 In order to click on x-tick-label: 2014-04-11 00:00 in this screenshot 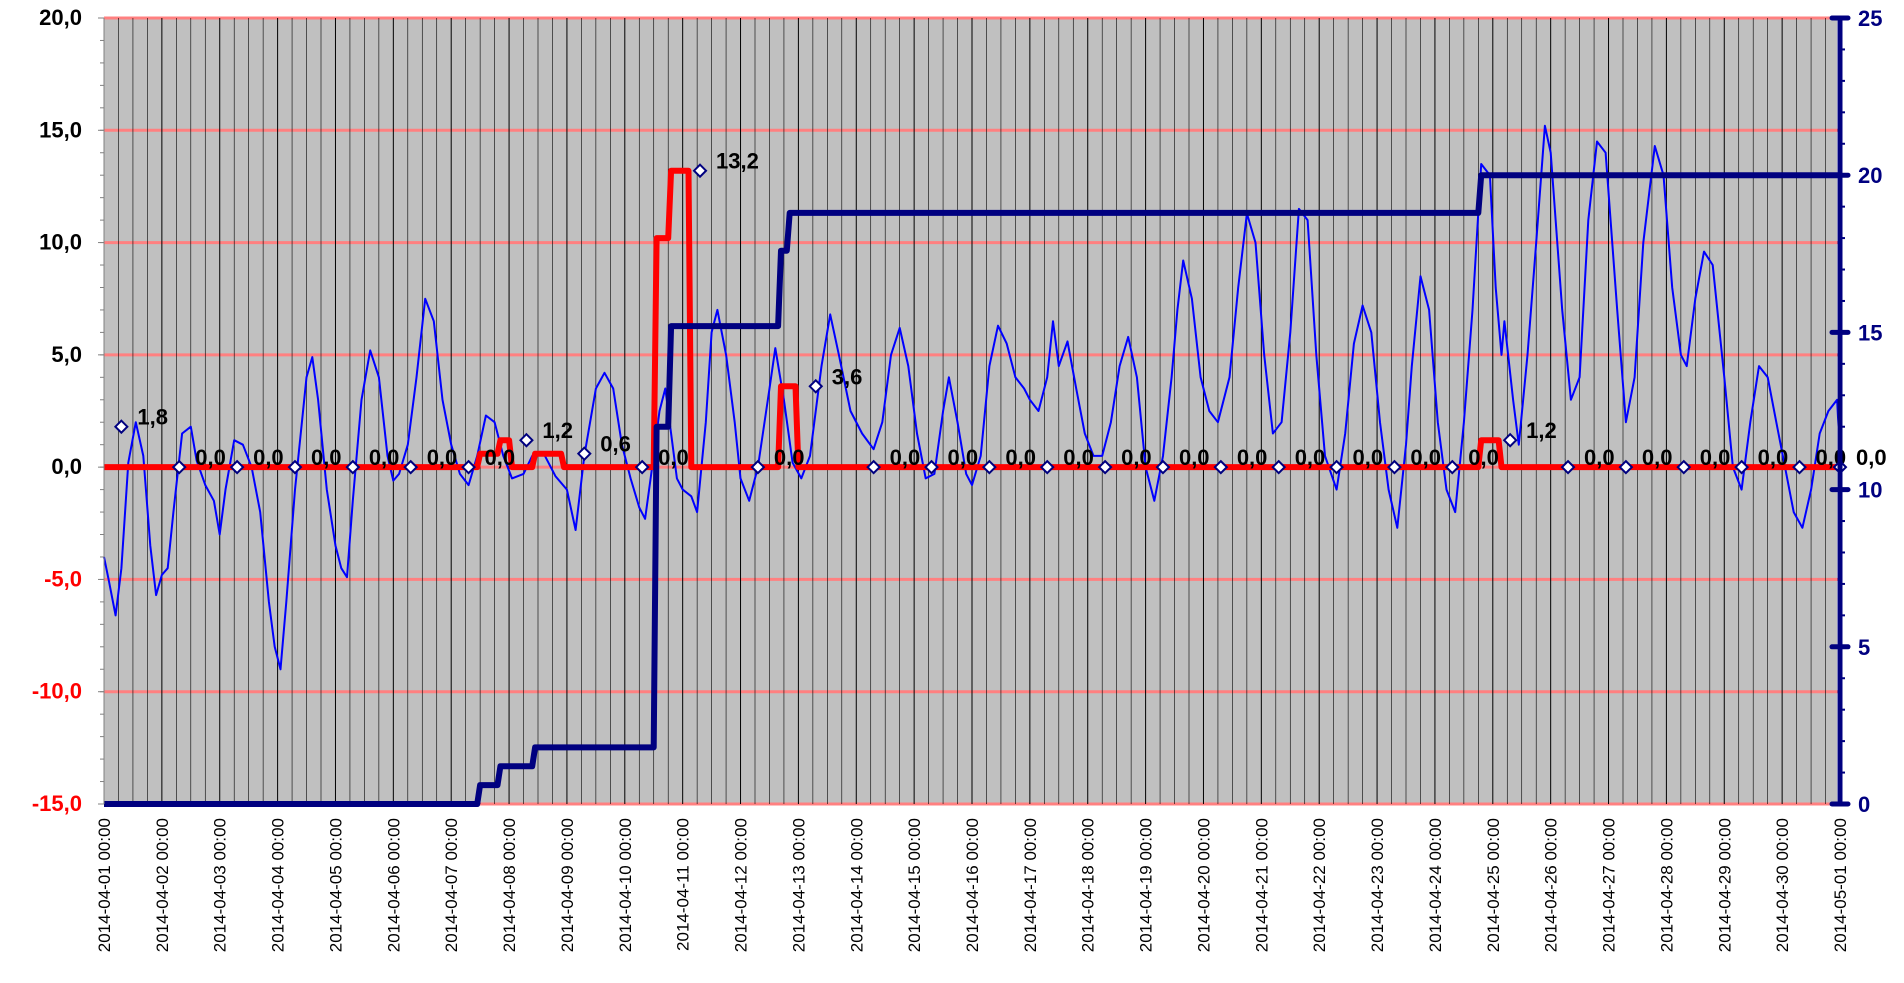, I will do `click(683, 884)`.